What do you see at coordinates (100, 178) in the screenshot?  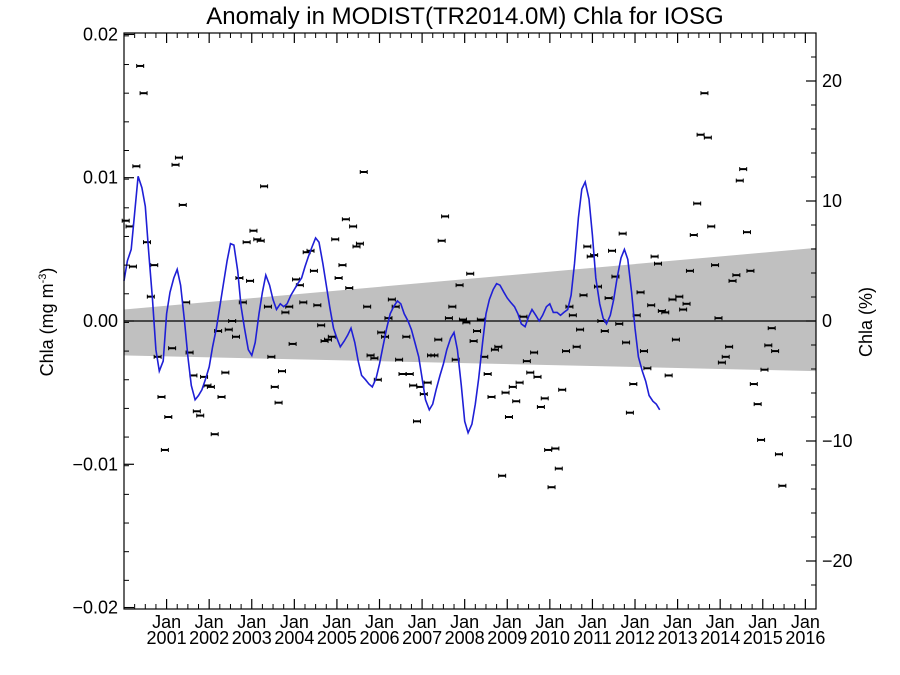 I see `y-tick-label-left: 0.01` at bounding box center [100, 178].